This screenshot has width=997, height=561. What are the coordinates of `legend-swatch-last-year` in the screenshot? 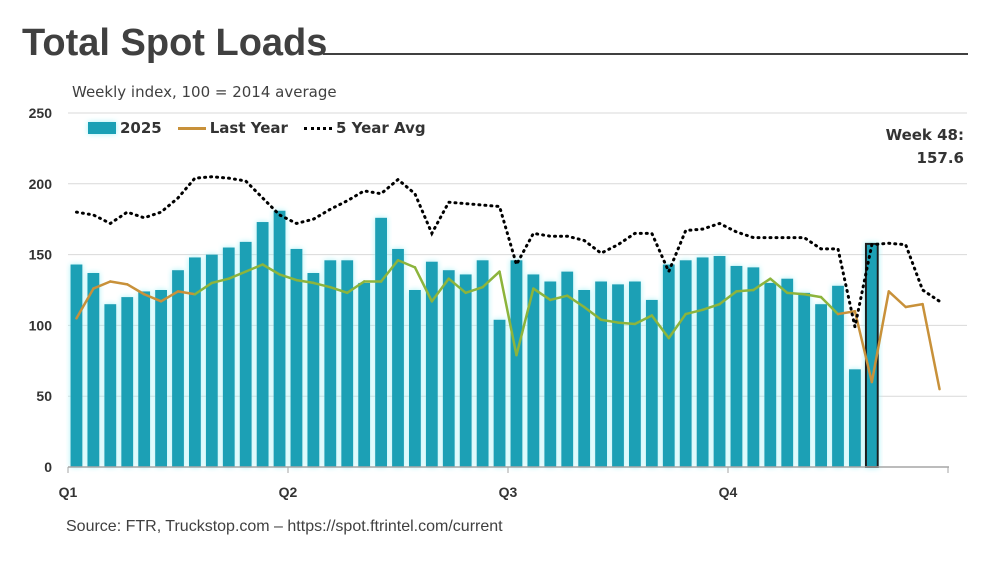 It's located at (191, 128).